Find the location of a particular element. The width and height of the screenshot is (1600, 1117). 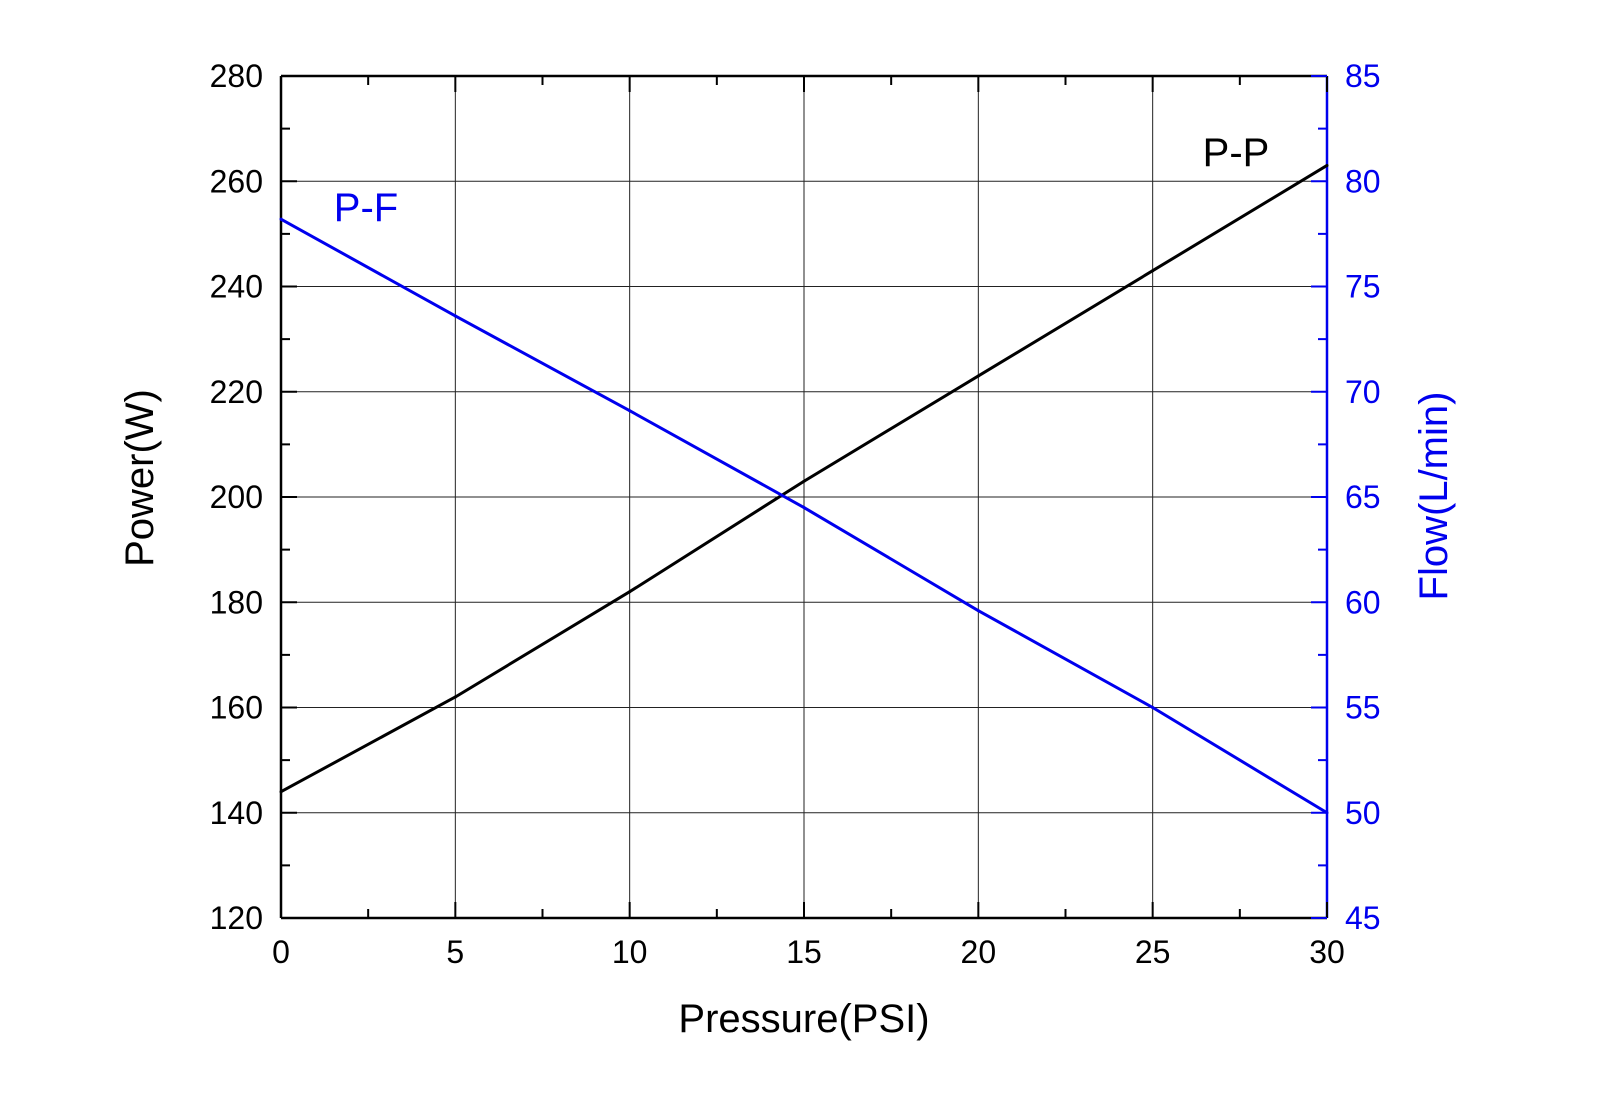

right-y-axis-title: Flow(L/min) is located at coordinates (1434, 496).